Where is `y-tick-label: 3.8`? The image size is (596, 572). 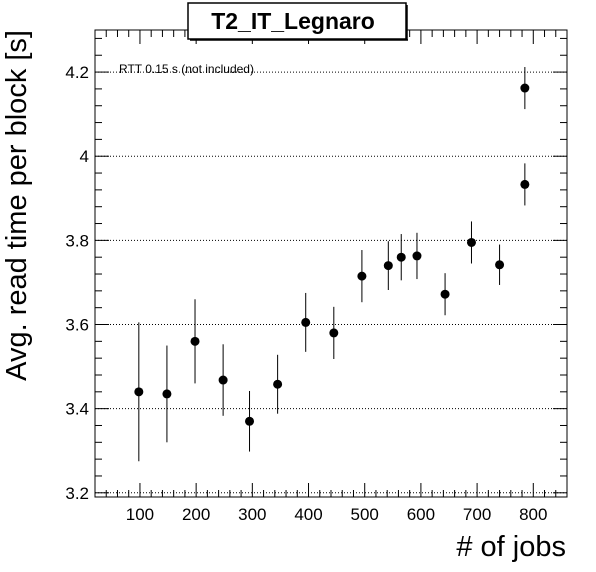 y-tick-label: 3.8 is located at coordinates (77, 240).